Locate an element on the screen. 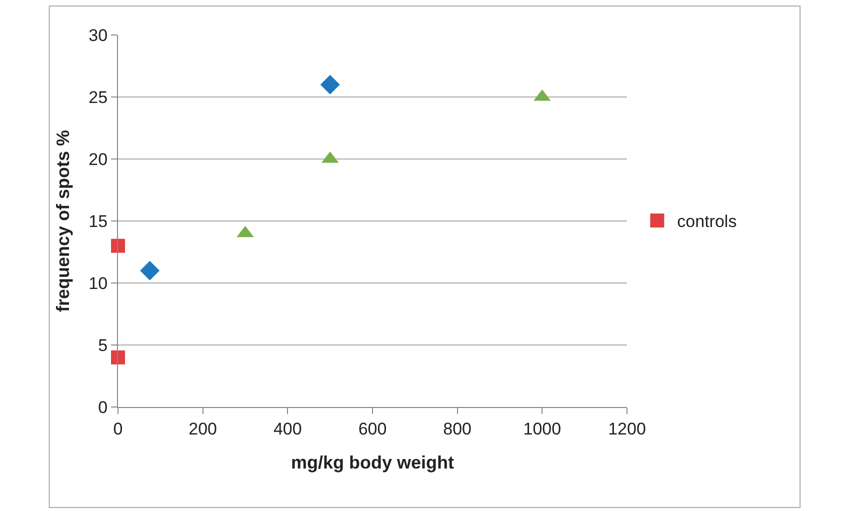  y-tick-label: 25 is located at coordinates (98, 97).